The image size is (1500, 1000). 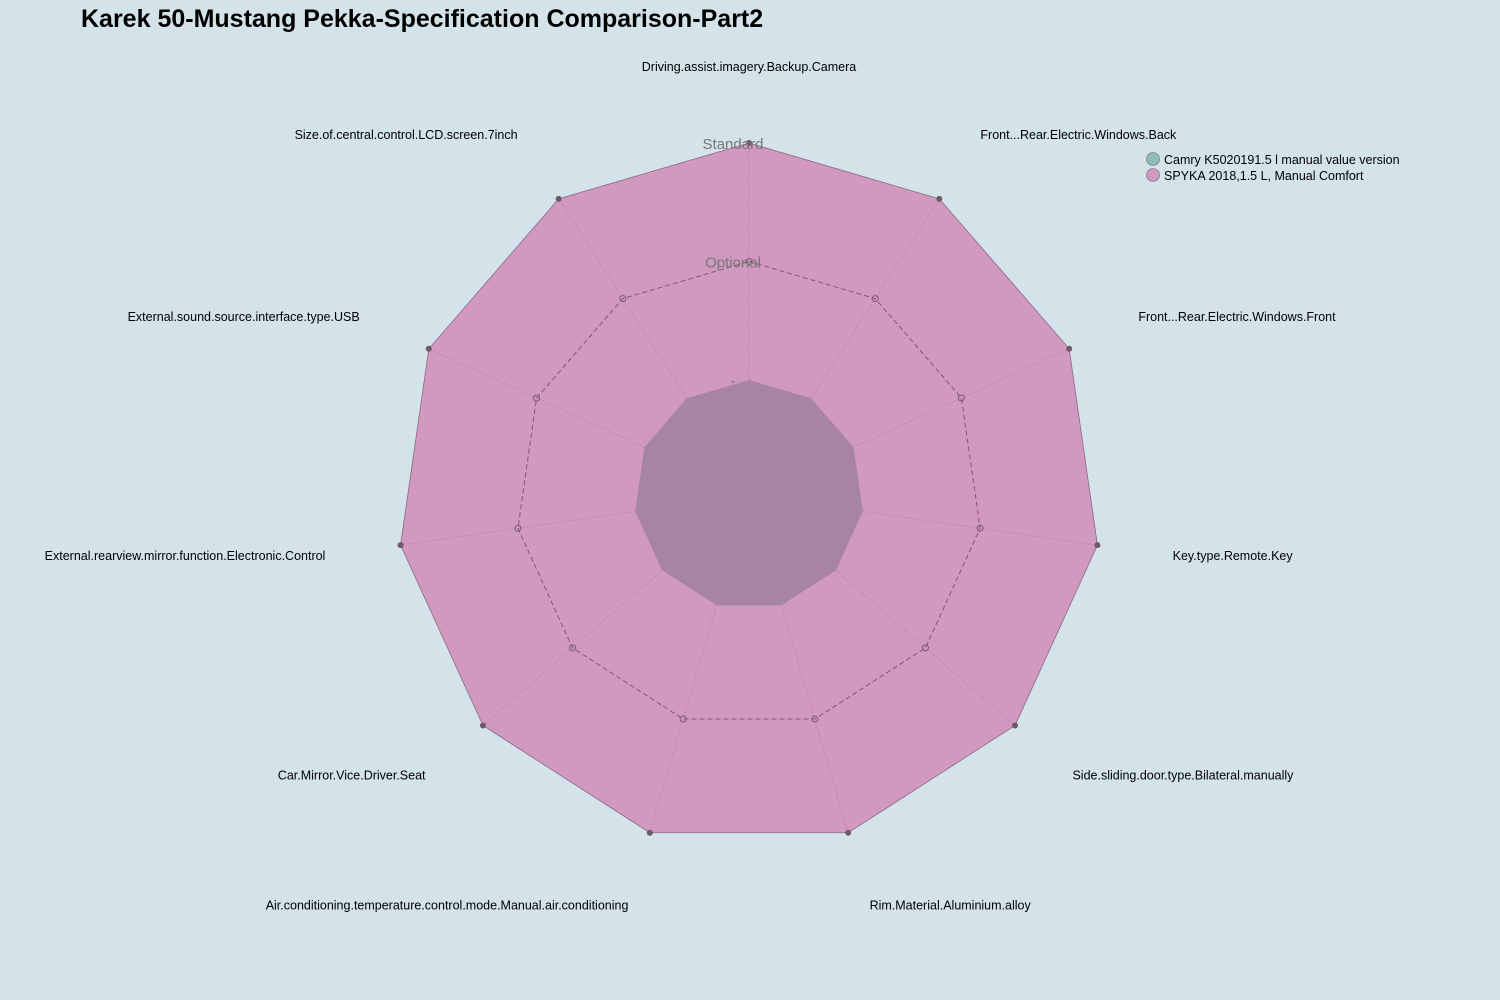 What do you see at coordinates (244, 317) in the screenshot?
I see `axis-label: External.sound.source.interface.type.USB` at bounding box center [244, 317].